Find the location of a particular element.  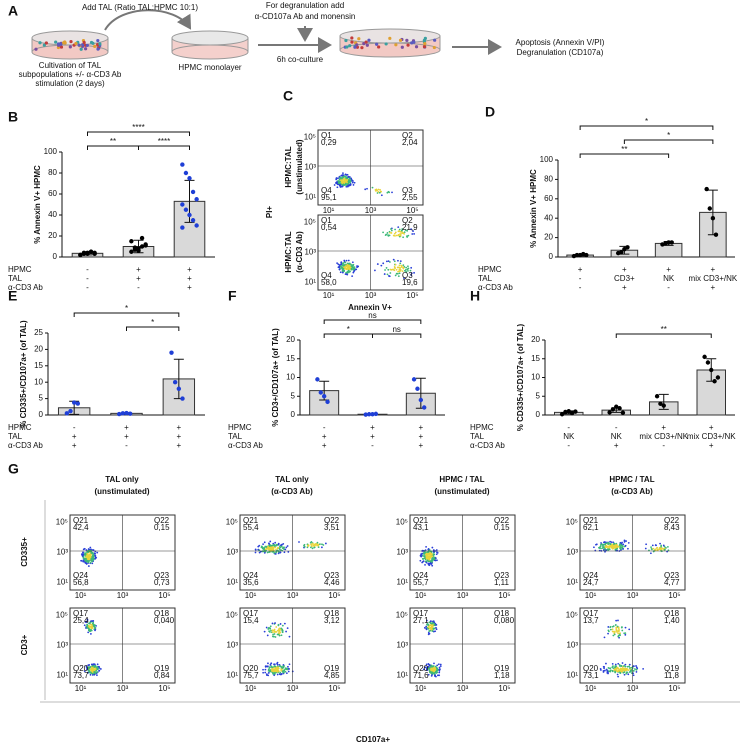

column-title: (unstimulated) is located at coordinates (121, 491).